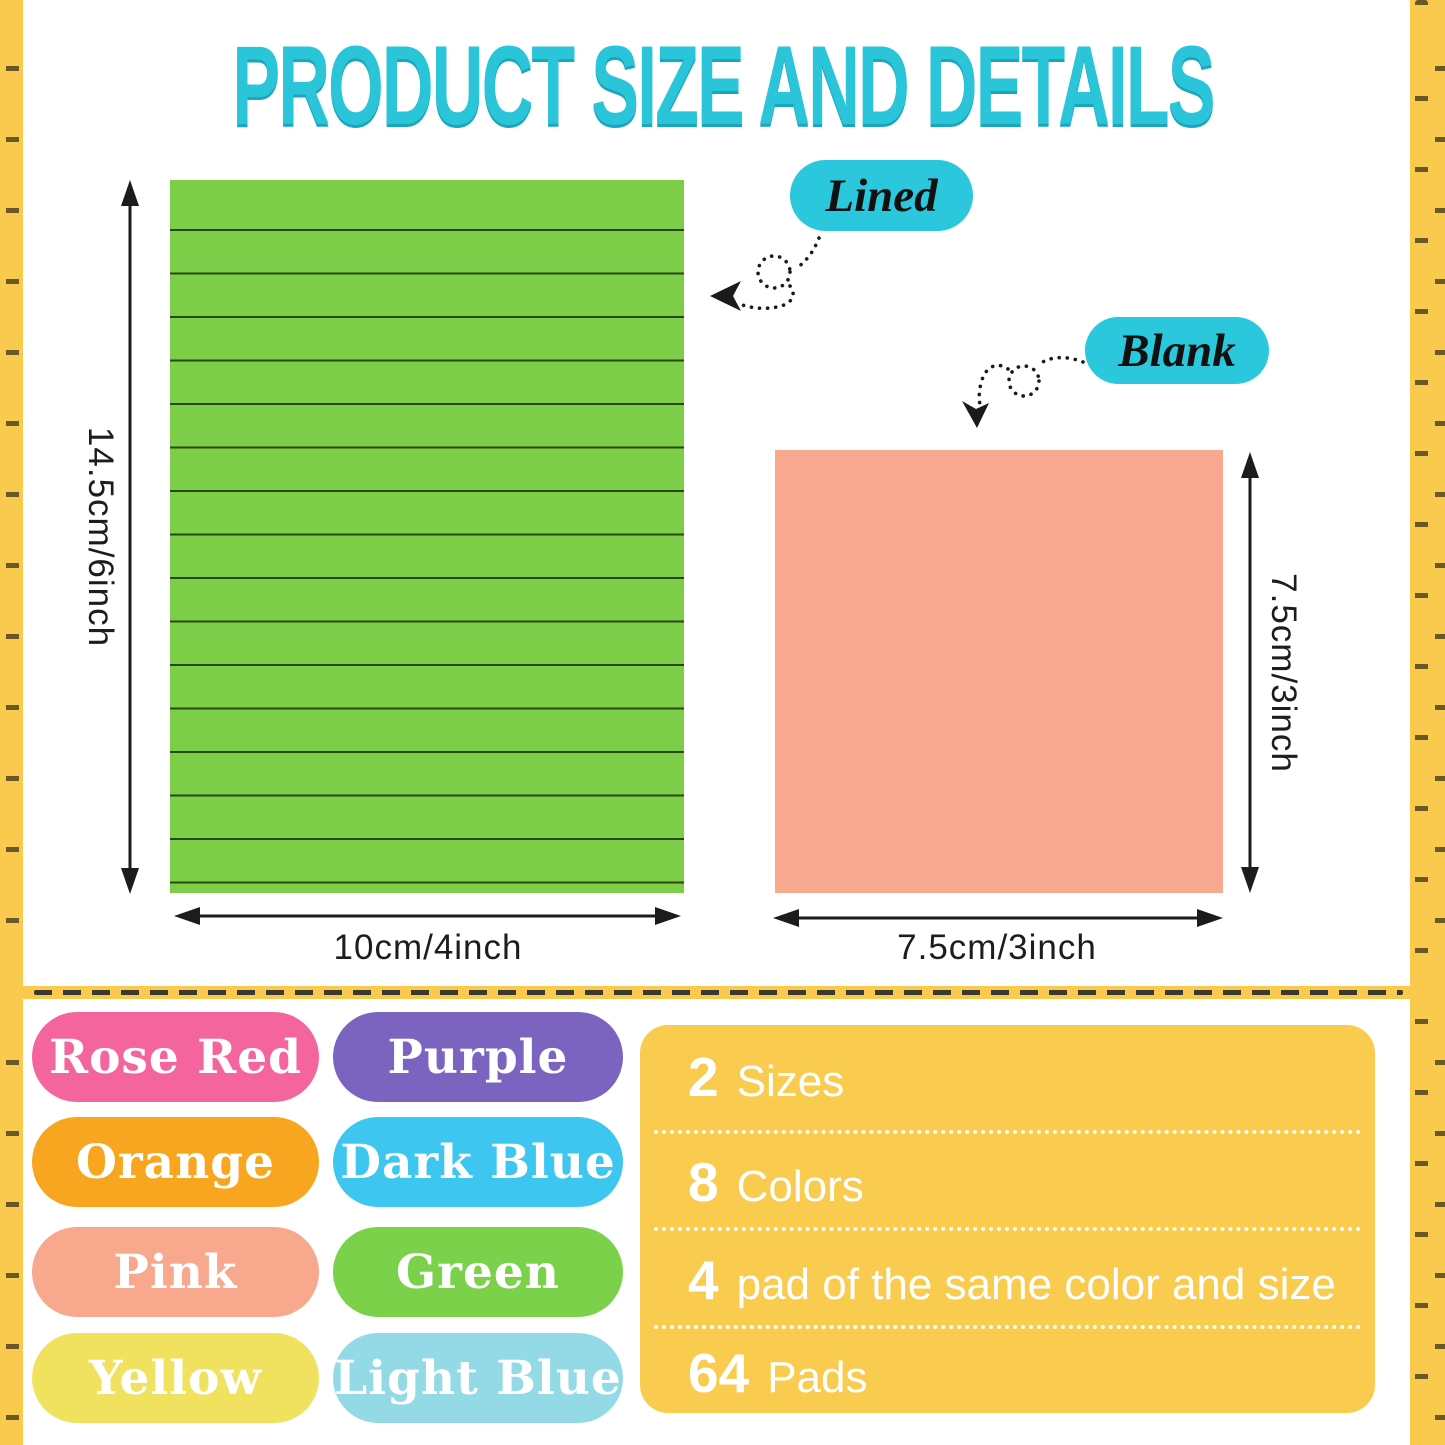 Image resolution: width=1445 pixels, height=1445 pixels. Describe the element at coordinates (817, 1377) in the screenshot. I see `detail-text: Pads` at that location.